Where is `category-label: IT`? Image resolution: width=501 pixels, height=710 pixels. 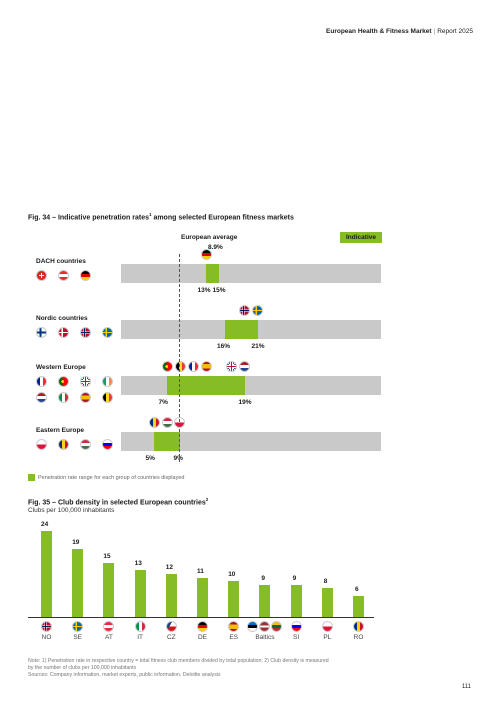 category-label: IT is located at coordinates (140, 637).